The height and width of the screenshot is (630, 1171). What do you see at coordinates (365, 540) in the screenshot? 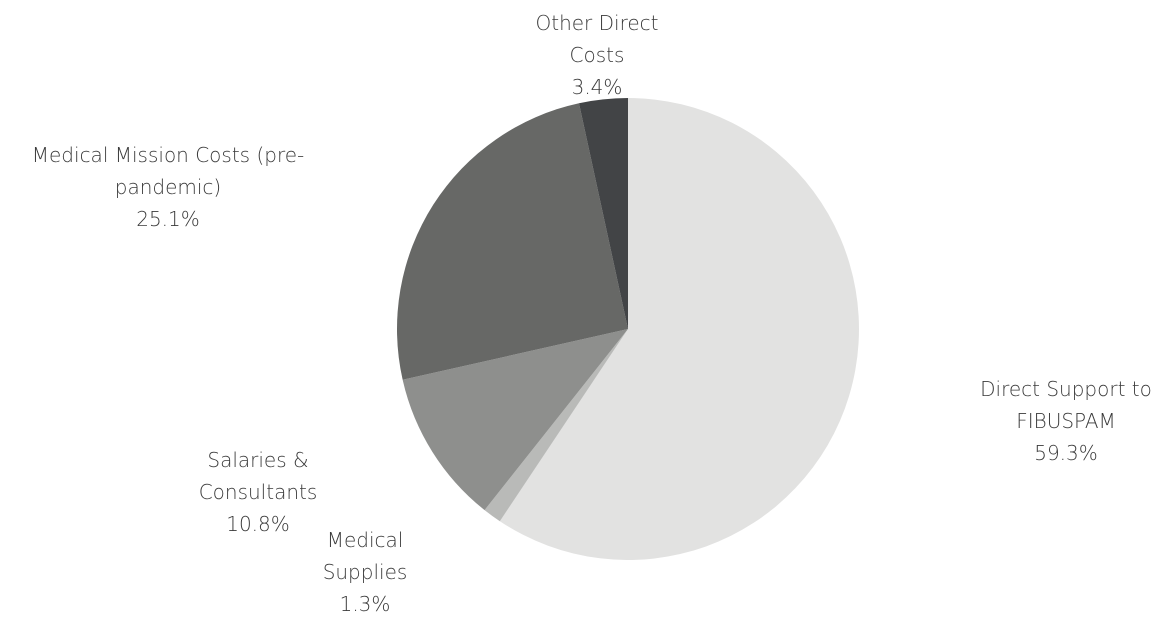
I see `slice-name-label: Medical` at bounding box center [365, 540].